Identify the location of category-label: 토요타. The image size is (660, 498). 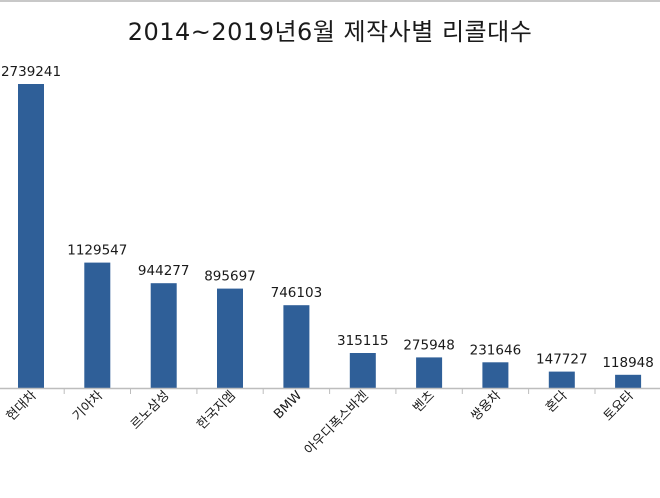
(619, 406).